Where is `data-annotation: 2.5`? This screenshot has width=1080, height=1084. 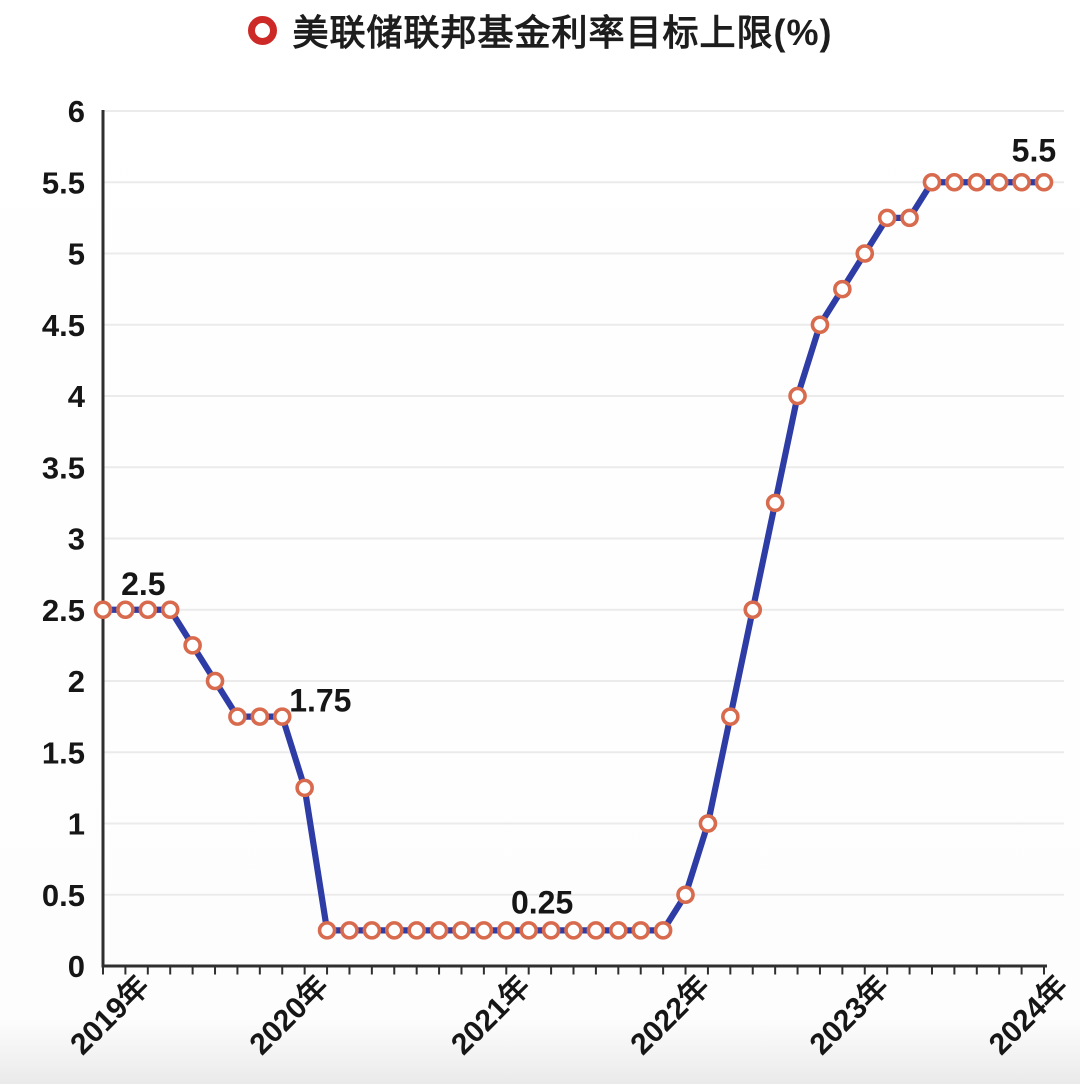
data-annotation: 2.5 is located at coordinates (143, 584).